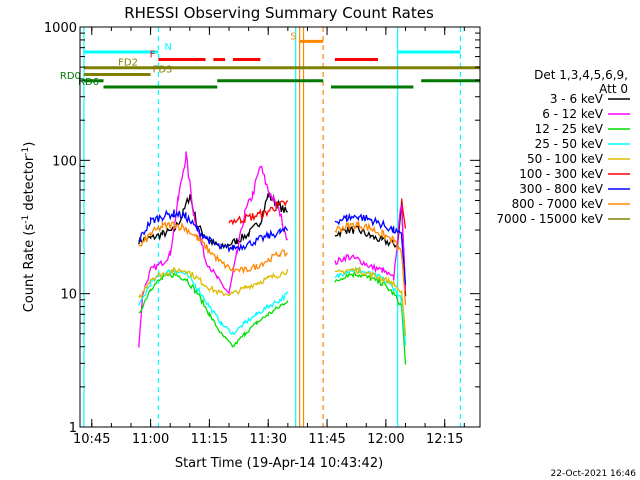  What do you see at coordinates (279, 463) in the screenshot?
I see `x-axis-label: Start Time (19-Apr-14 10:43:42)` at bounding box center [279, 463].